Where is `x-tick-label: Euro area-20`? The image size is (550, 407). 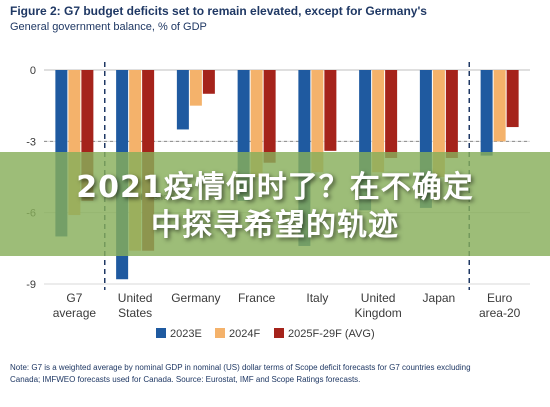 x-tick-label: Euro area-20 is located at coordinates (500, 305).